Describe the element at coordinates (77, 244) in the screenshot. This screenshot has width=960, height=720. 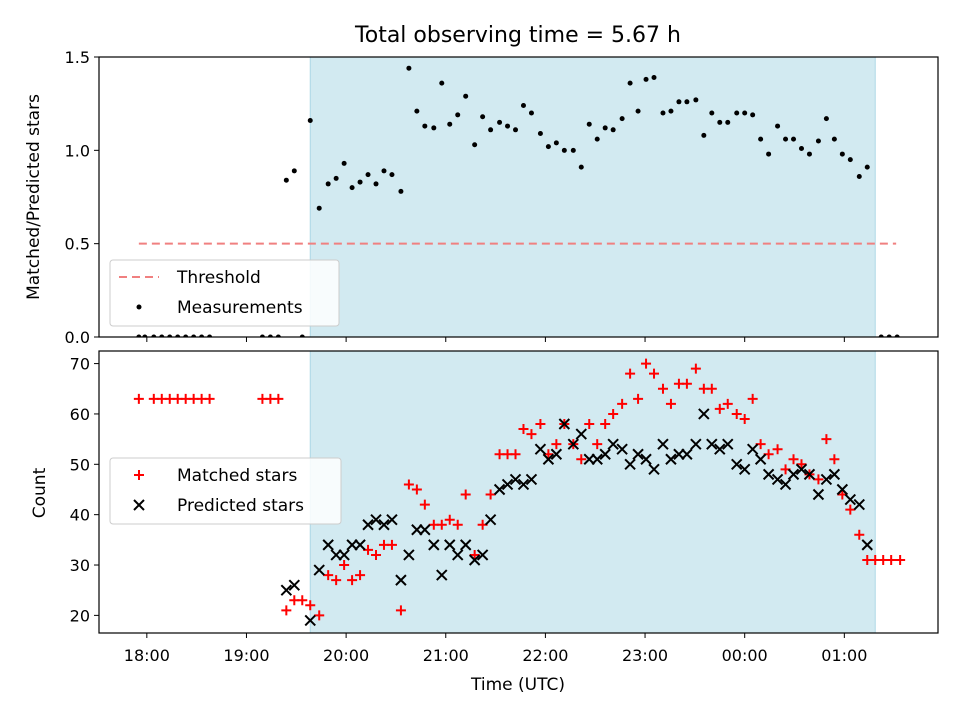
I see `top-y-tick-label: 0.5` at that location.